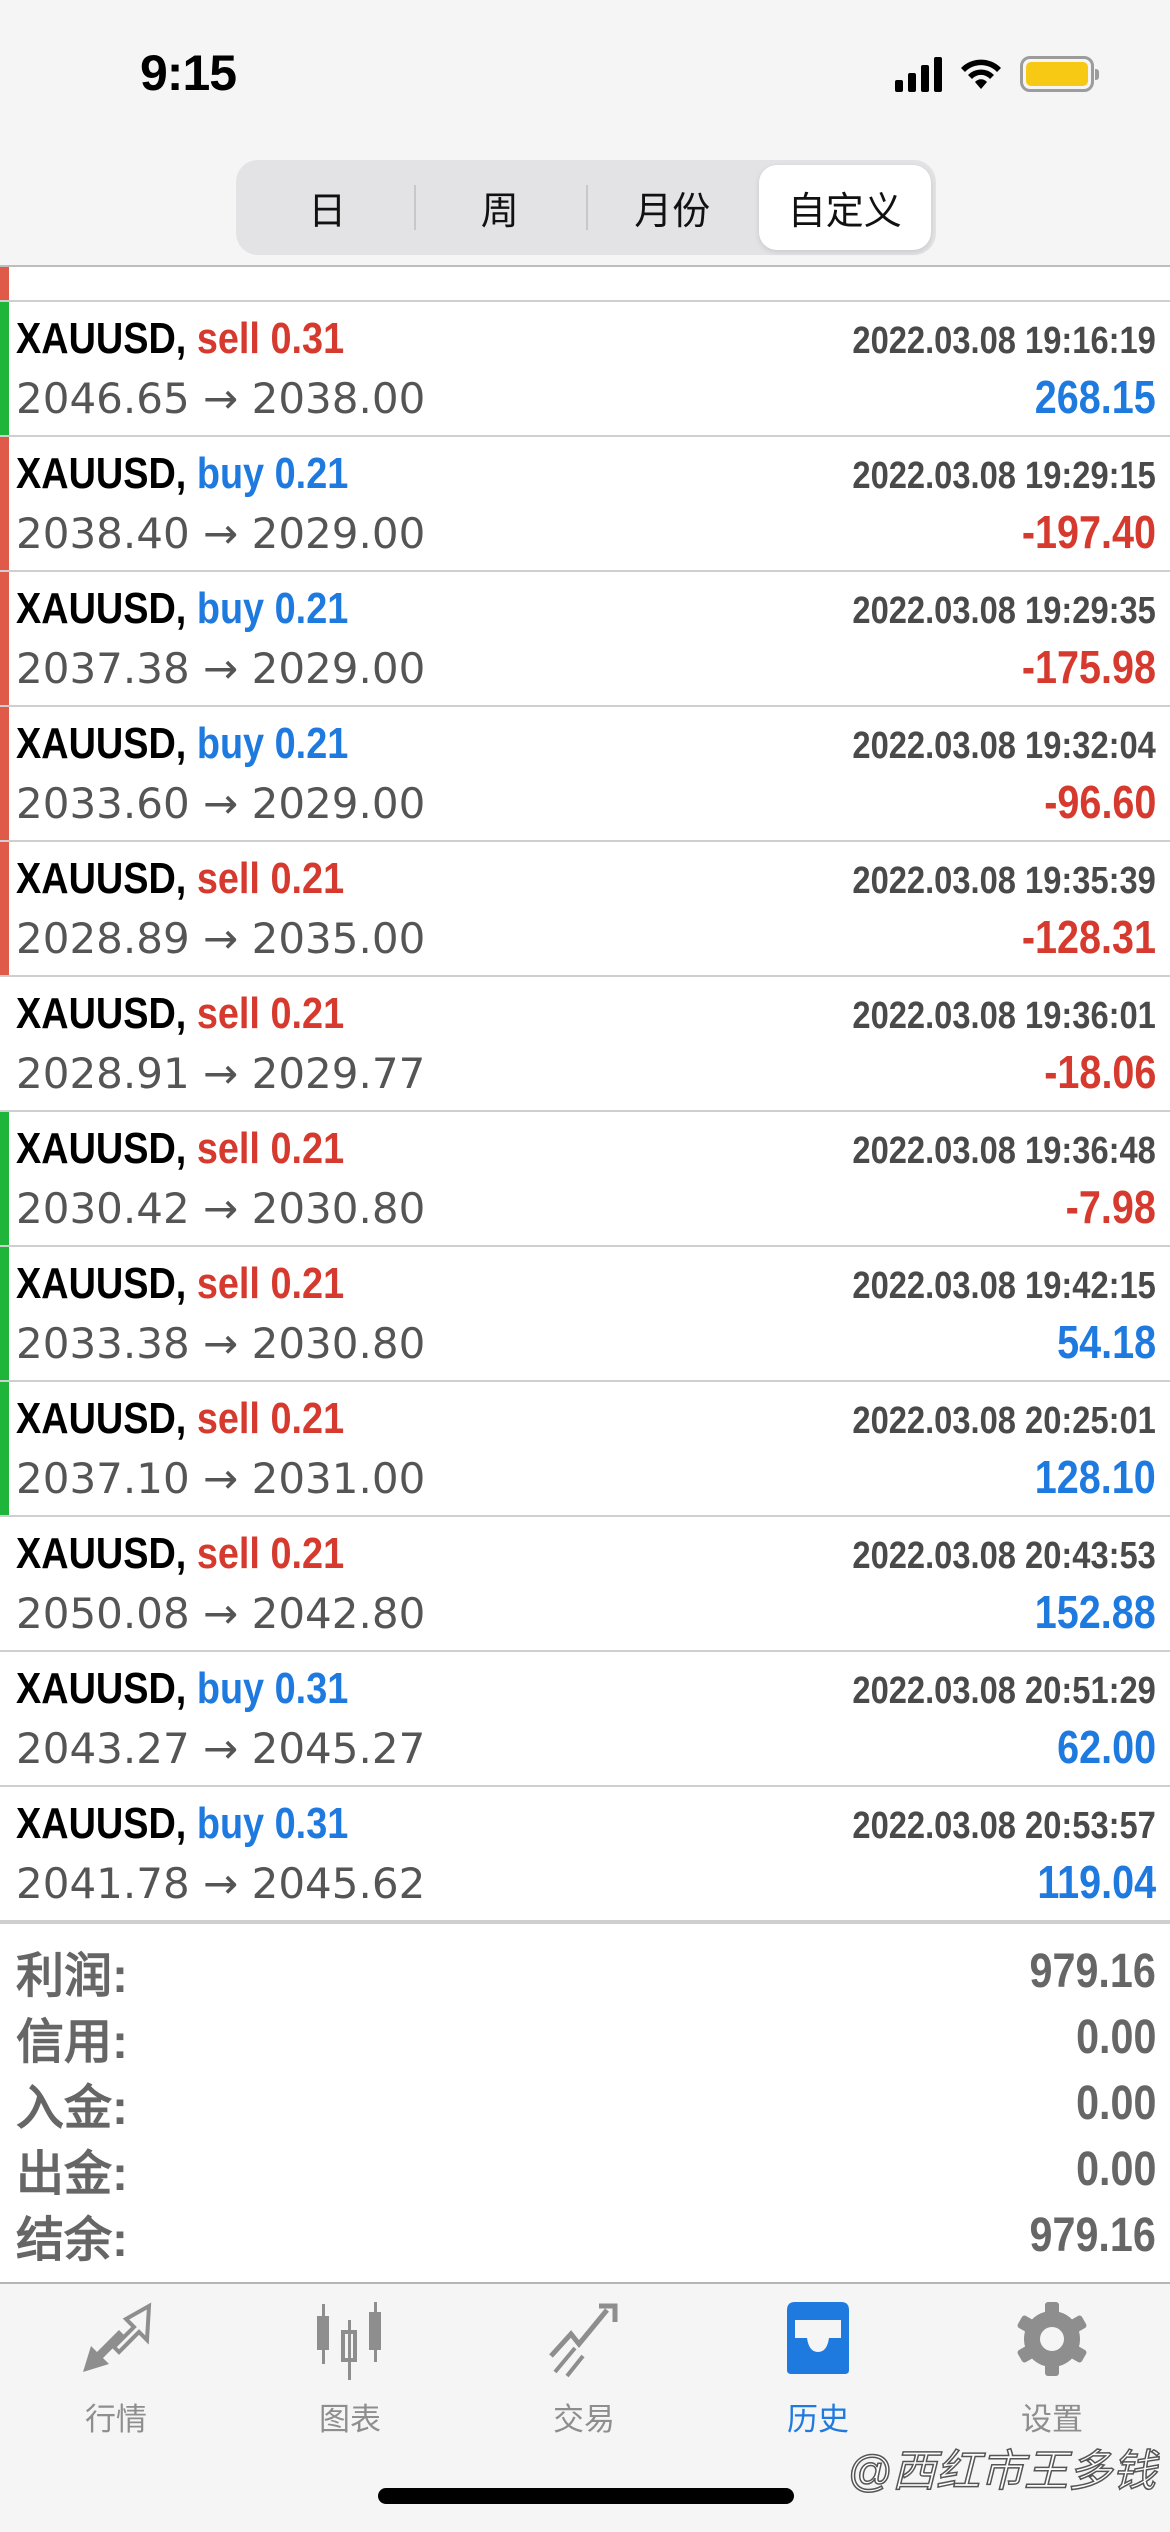  Describe the element at coordinates (1052, 2367) in the screenshot. I see `tab-settings: 设置` at that location.